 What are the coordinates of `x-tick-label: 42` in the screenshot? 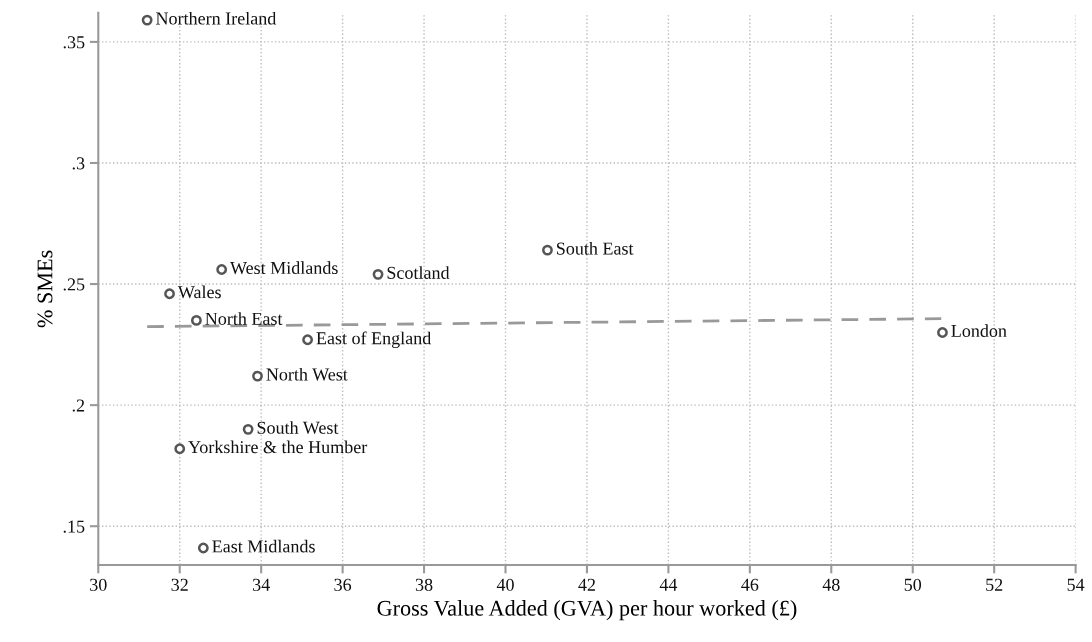 It's located at (586, 584).